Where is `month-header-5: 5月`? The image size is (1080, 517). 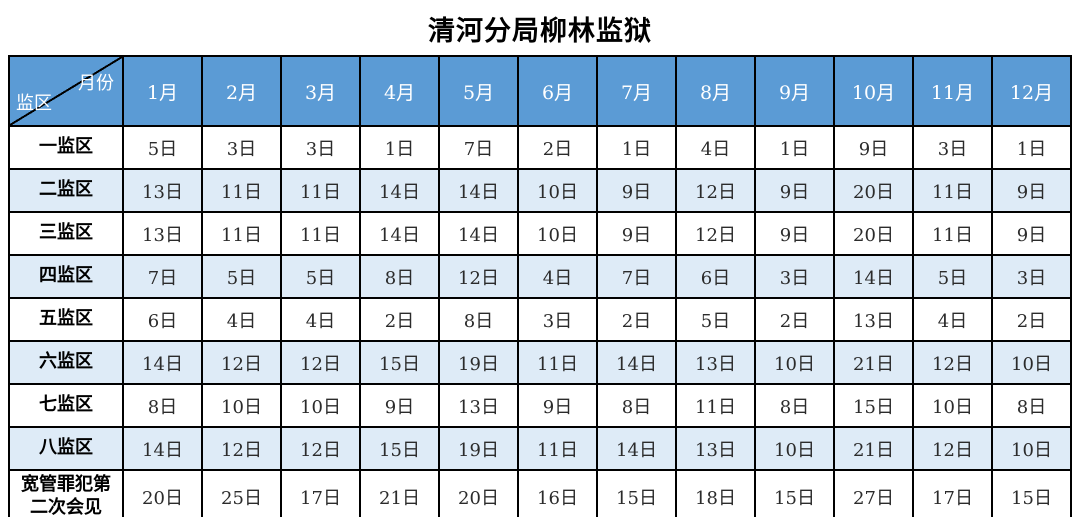 month-header-5: 5月 is located at coordinates (478, 91).